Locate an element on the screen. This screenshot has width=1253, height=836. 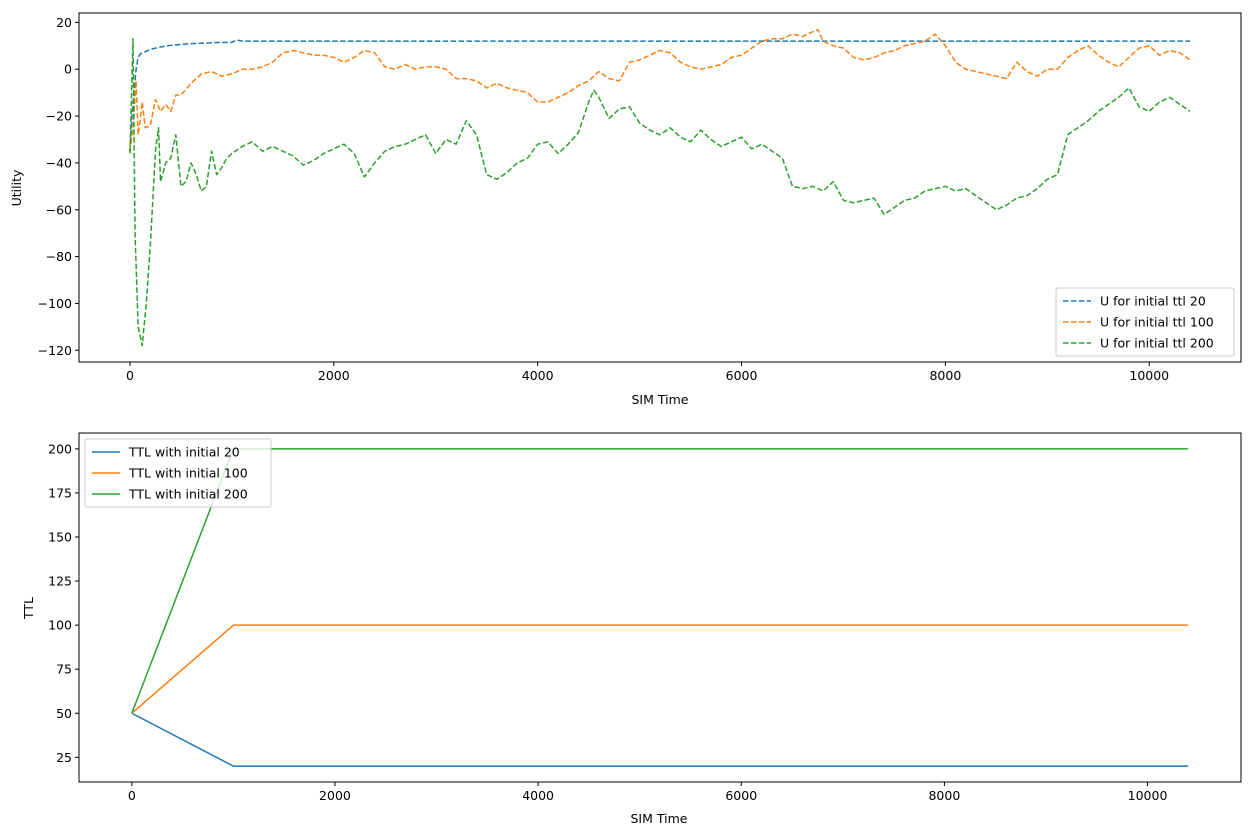
utility-y-ticks: −120 −100 −80 −60 −40 −20 0 20 is located at coordinates (58, 186).